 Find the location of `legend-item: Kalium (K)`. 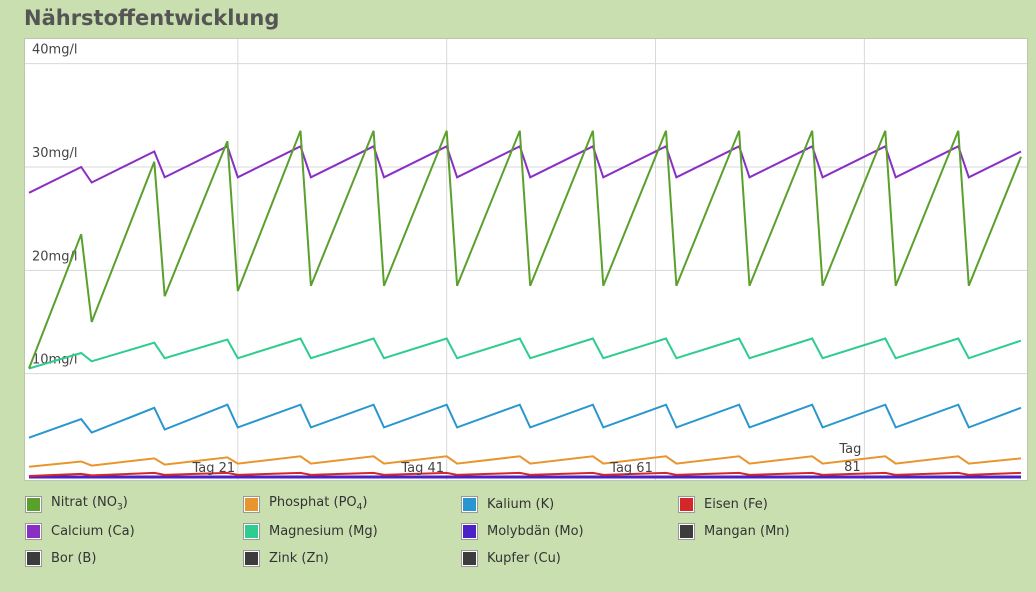

legend-item: Kalium (K) is located at coordinates (508, 504).